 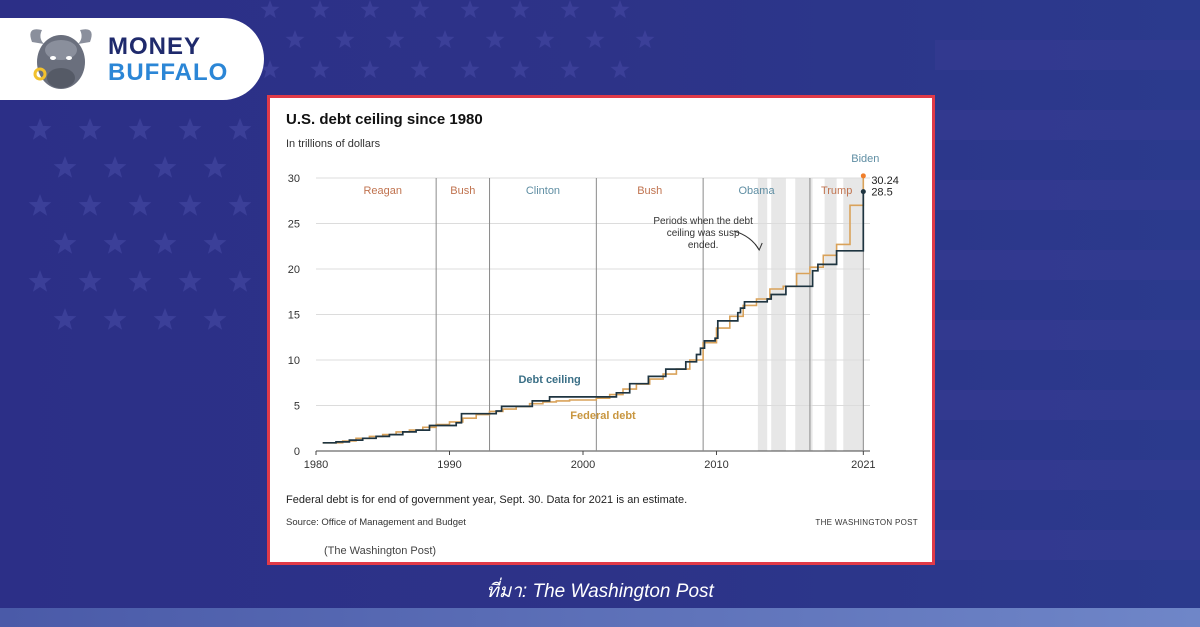 I want to click on chart-credit: THE WASHINGTON POST, so click(x=866, y=522).